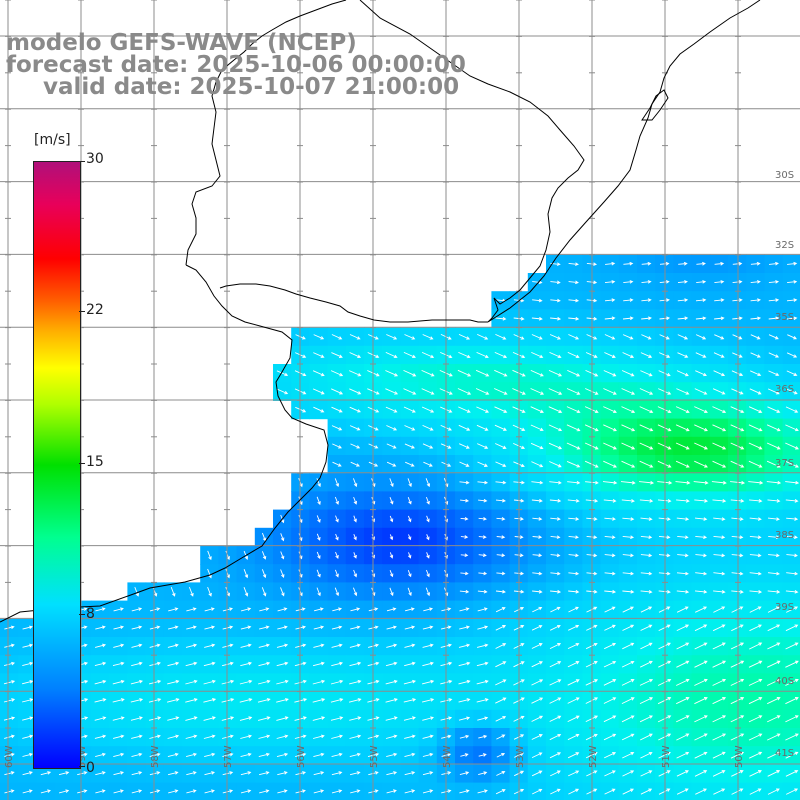  Describe the element at coordinates (95, 159) in the screenshot. I see `colorbar-tick-label: 30` at that location.